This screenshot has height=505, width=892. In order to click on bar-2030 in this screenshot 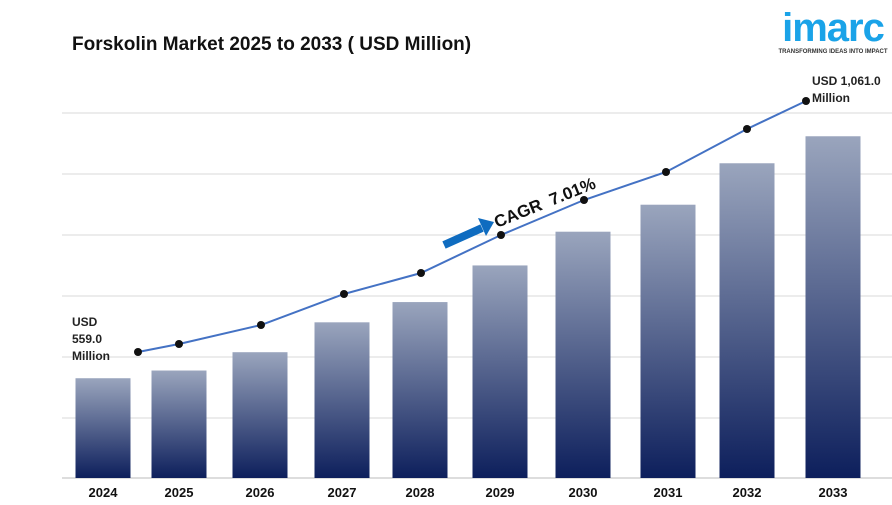, I will do `click(583, 354)`.